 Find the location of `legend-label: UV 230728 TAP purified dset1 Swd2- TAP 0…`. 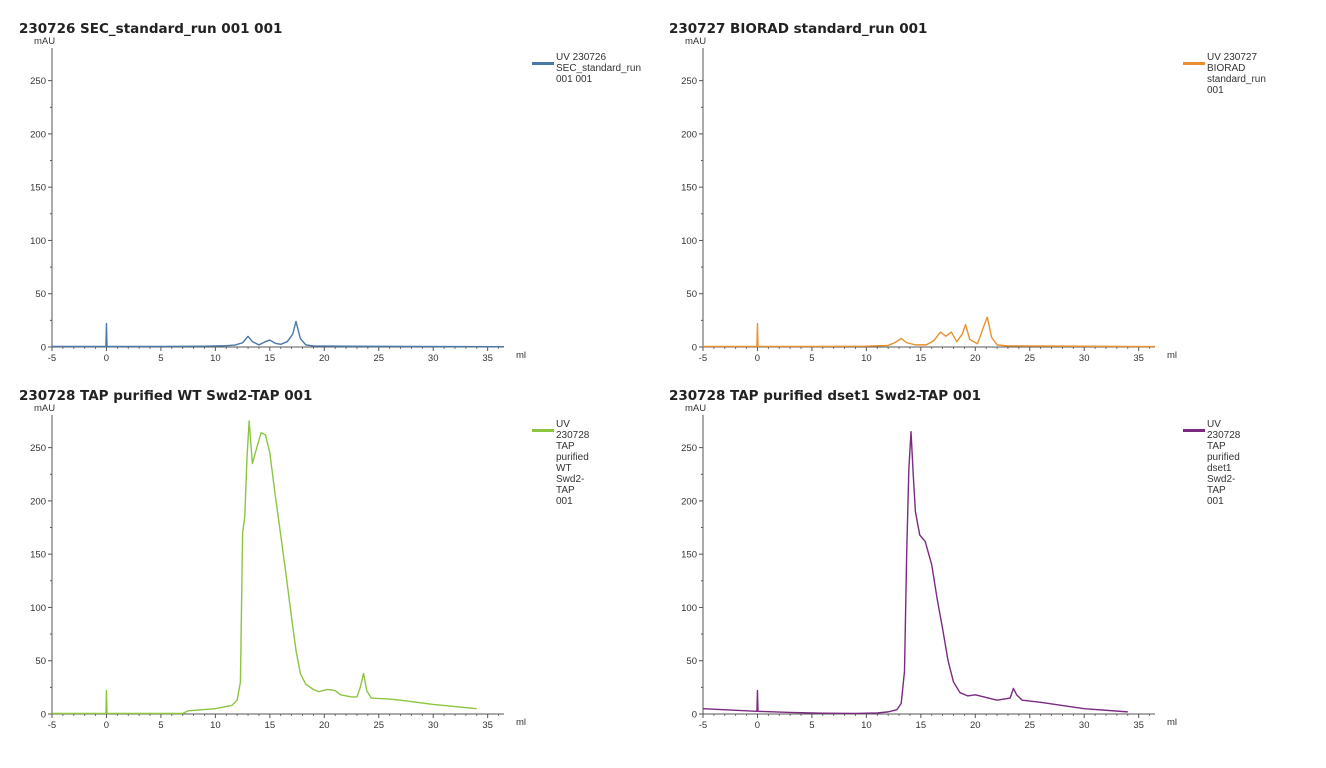

legend-label: UV 230728 TAP purified dset1 Swd2- TAP 0… is located at coordinates (1223, 463).